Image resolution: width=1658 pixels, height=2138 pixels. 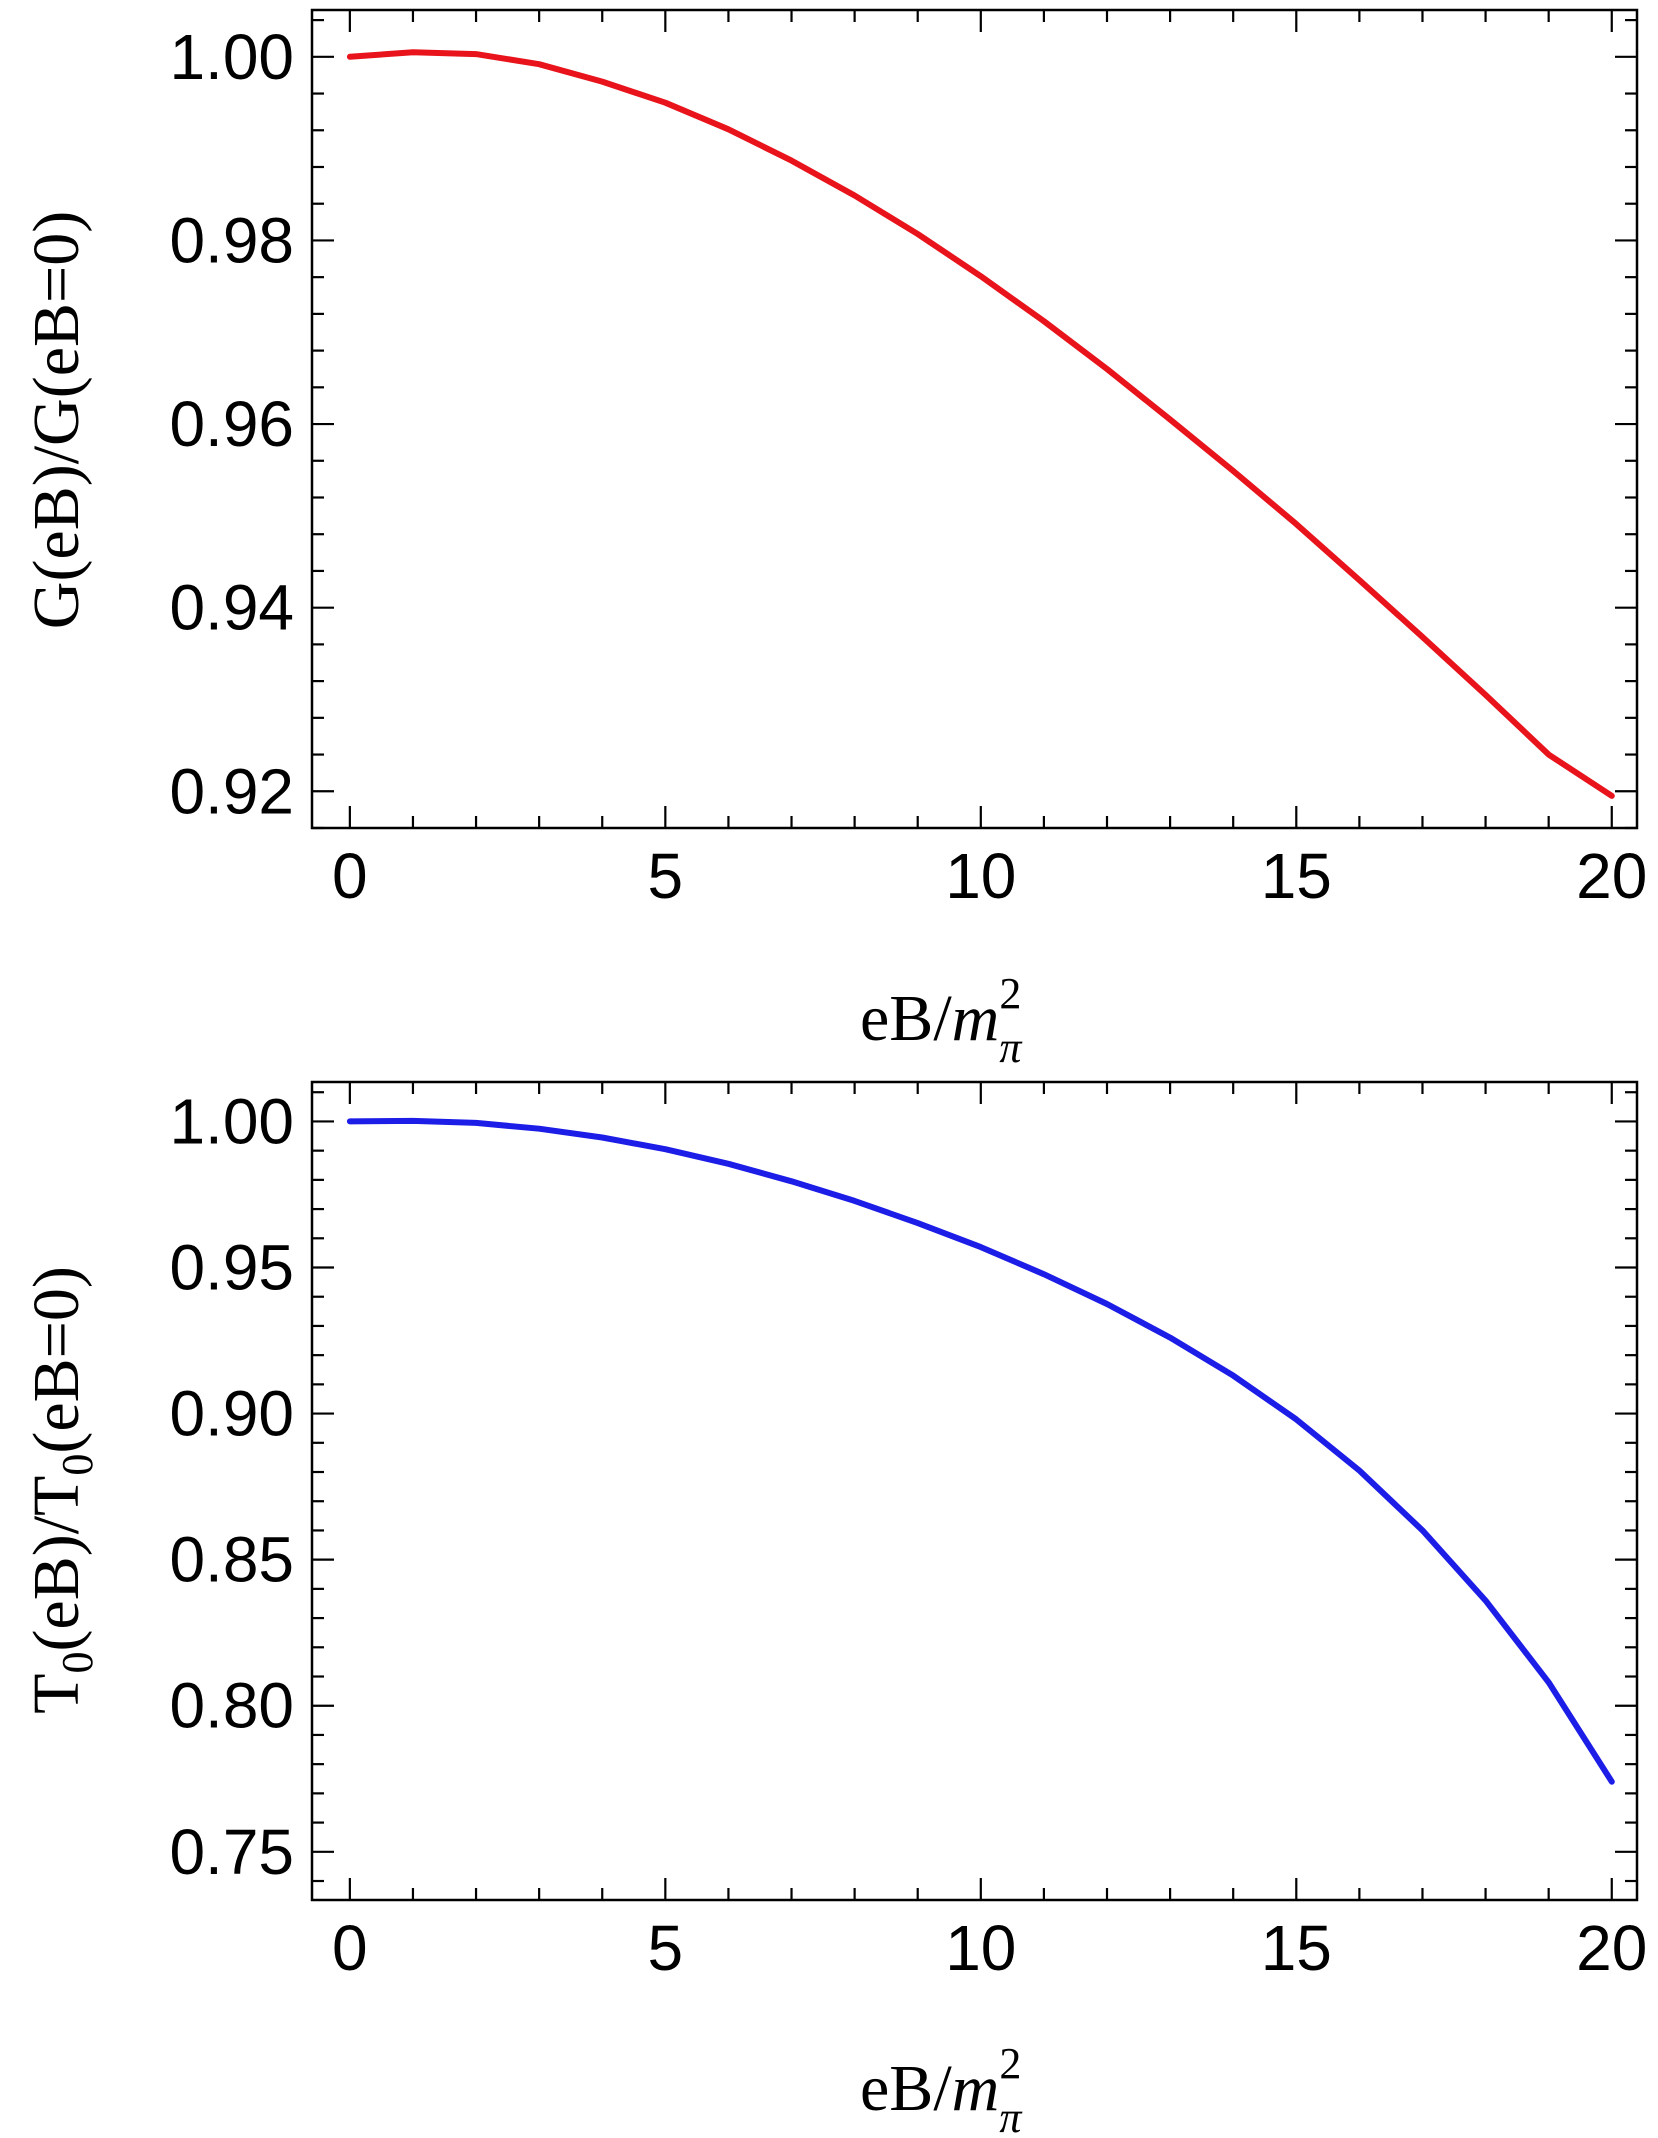 What do you see at coordinates (231, 424) in the screenshot?
I see `y-tick-label: 0.96` at bounding box center [231, 424].